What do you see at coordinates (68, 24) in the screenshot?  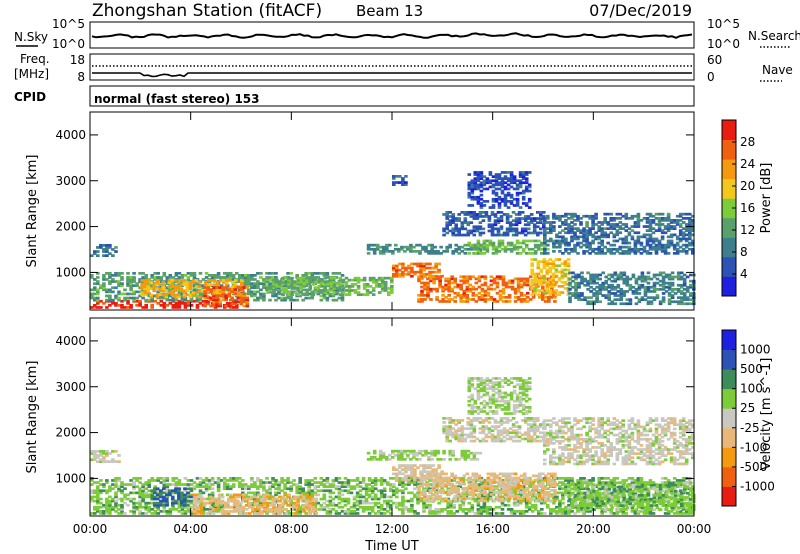 I see `noise-tick-top: 10^5` at bounding box center [68, 24].